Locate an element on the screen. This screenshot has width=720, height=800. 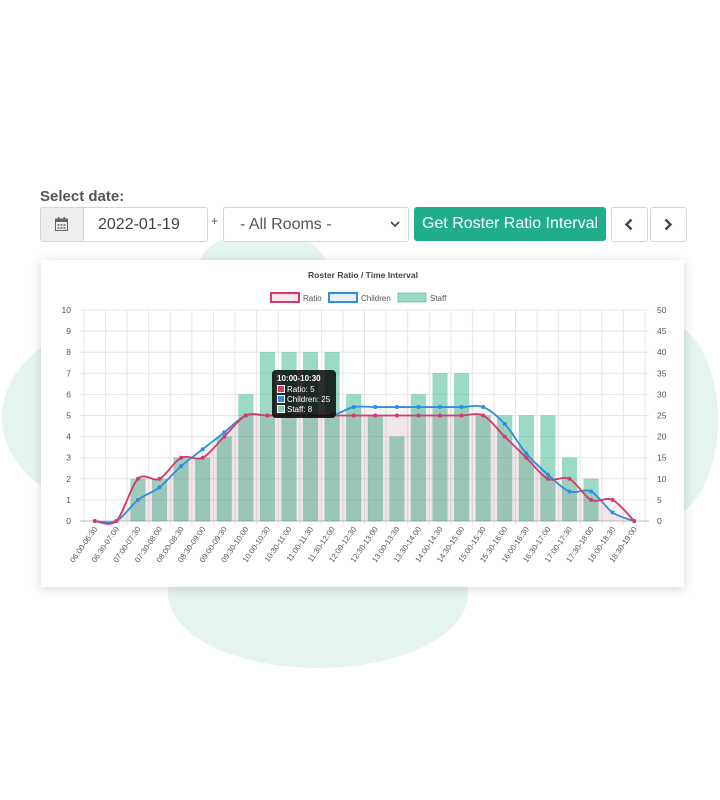
date-input is located at coordinates (143, 224).